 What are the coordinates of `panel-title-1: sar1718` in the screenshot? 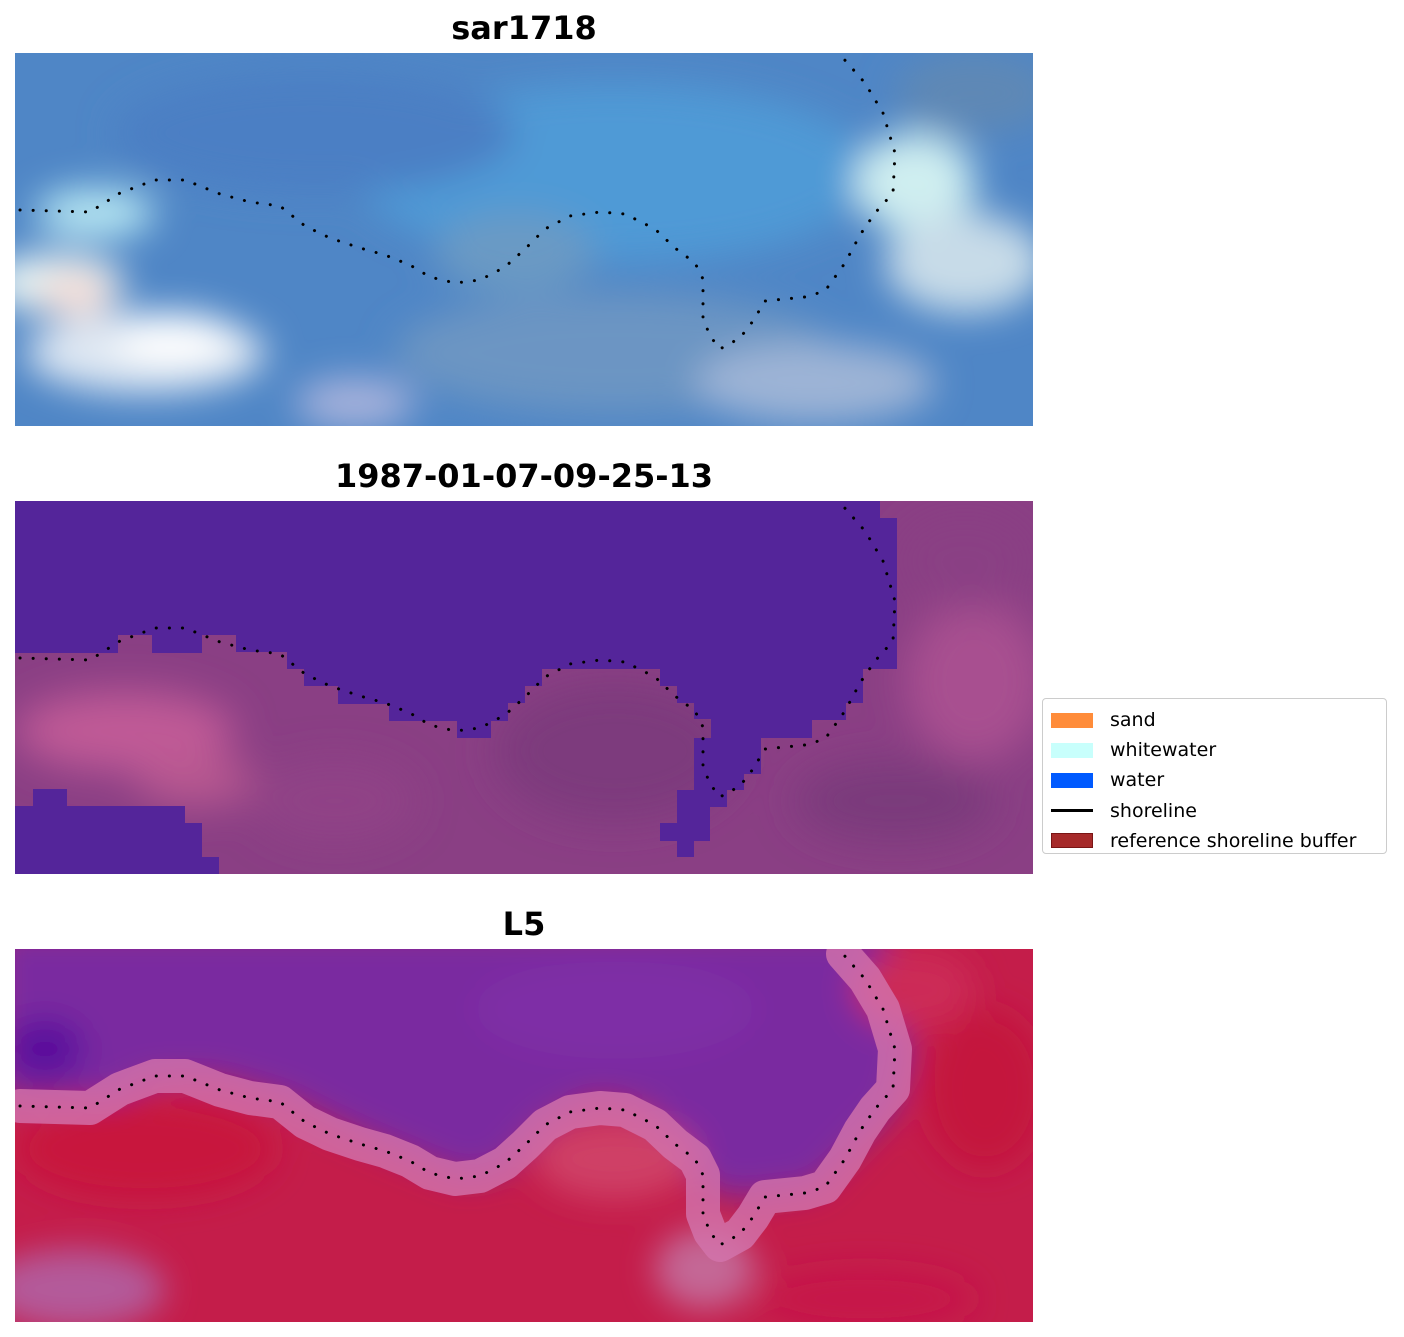 It's located at (524, 28).